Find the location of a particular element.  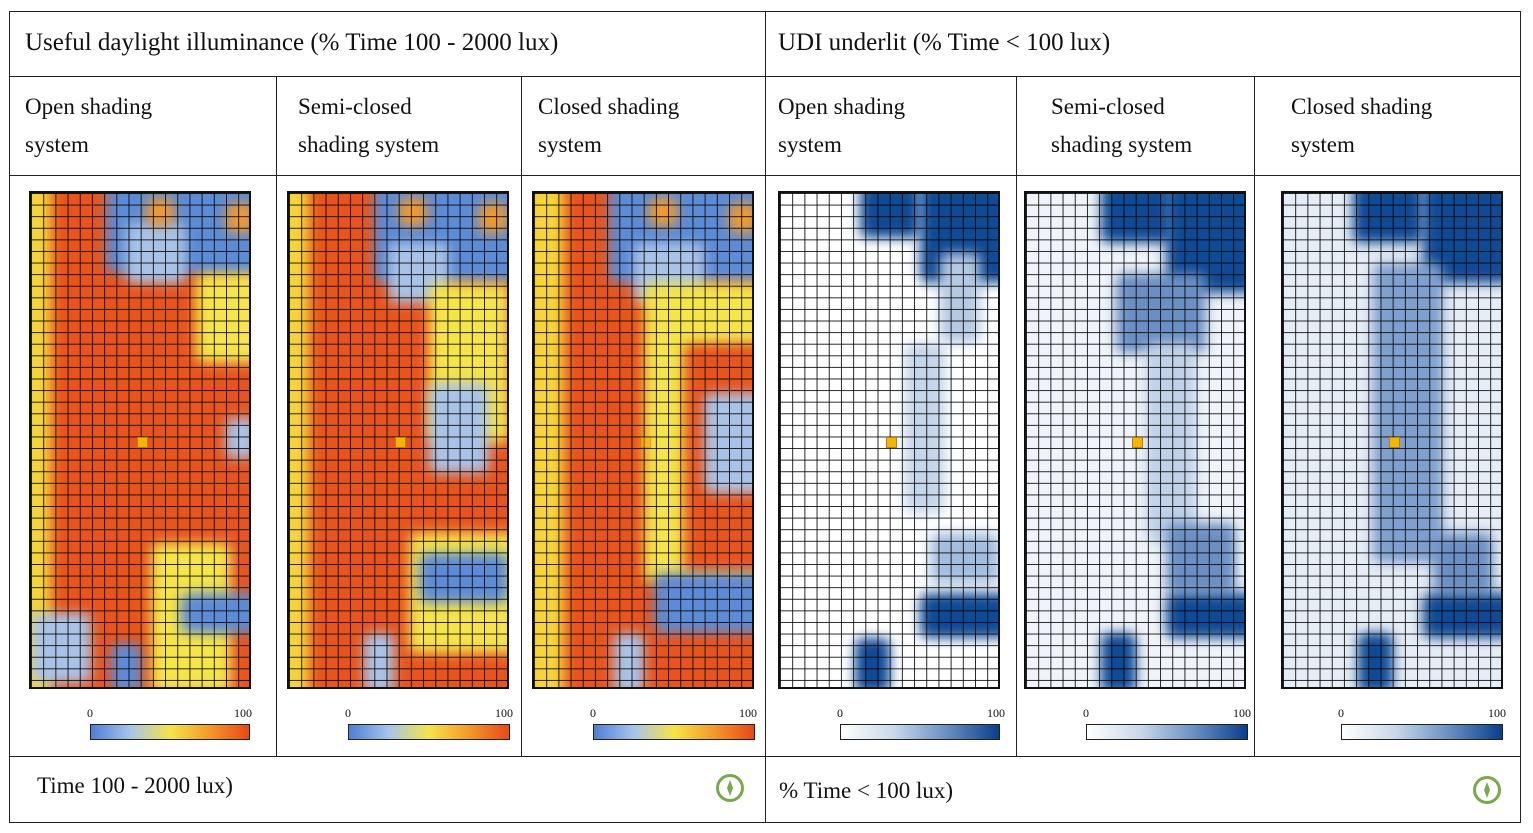

udi-map-semi-closed is located at coordinates (398, 440).